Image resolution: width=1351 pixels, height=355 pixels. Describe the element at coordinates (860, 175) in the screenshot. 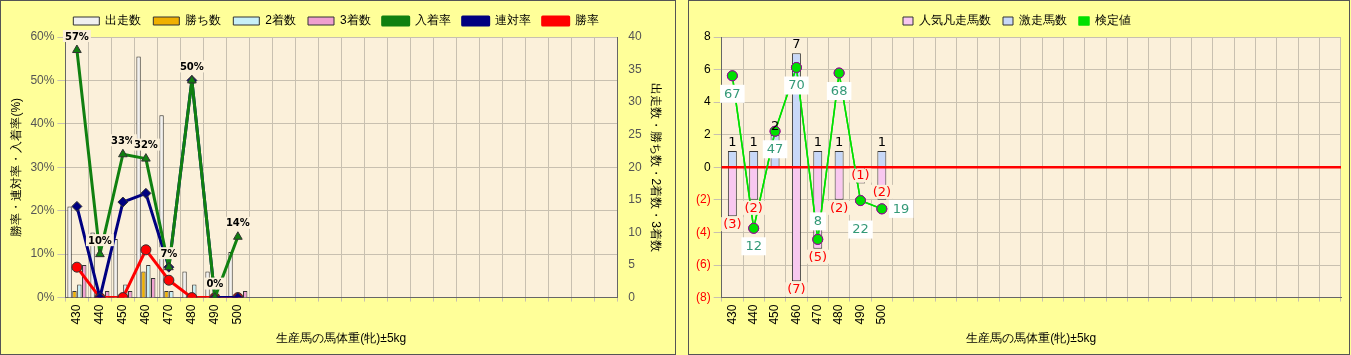

I see `data-label: (1)` at that location.